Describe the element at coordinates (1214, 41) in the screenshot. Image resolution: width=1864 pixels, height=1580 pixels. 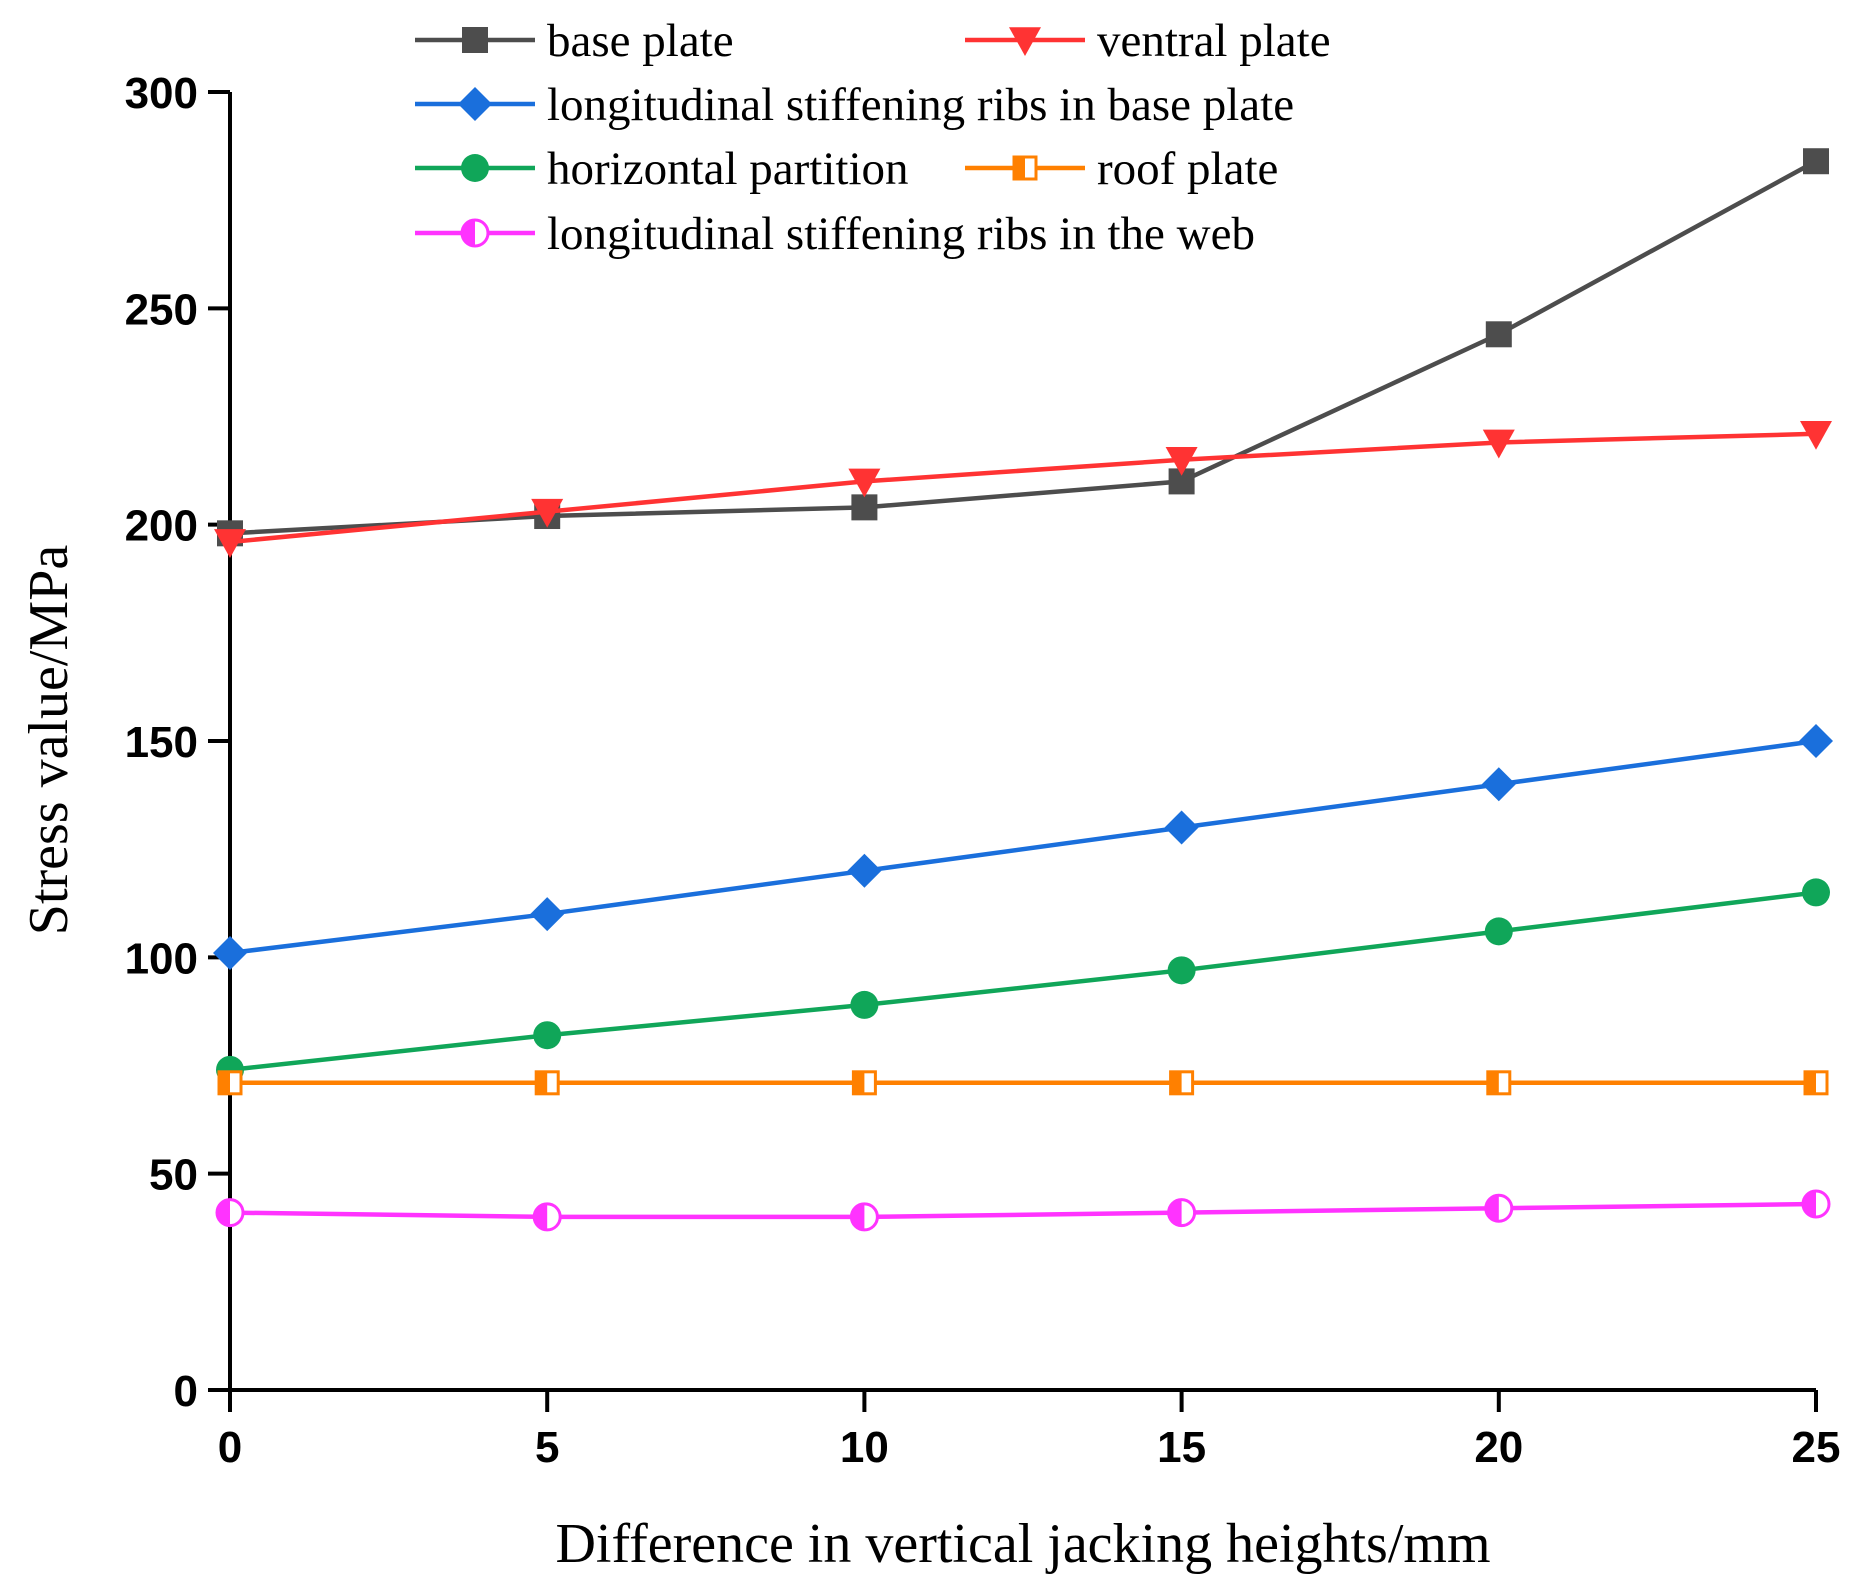
I see `legend-label: ventral plate` at that location.